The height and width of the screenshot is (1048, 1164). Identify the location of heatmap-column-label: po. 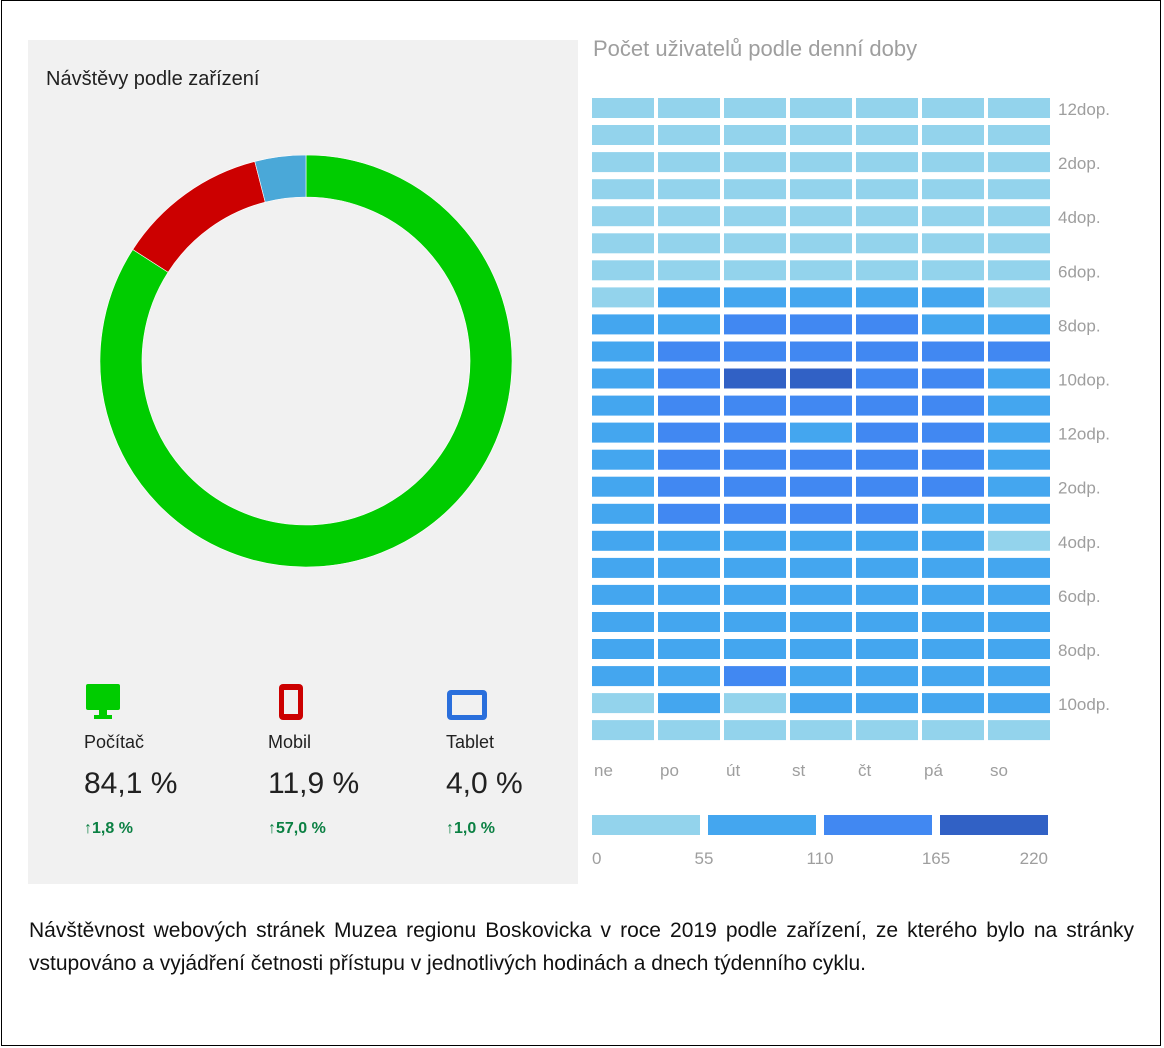
(669, 770).